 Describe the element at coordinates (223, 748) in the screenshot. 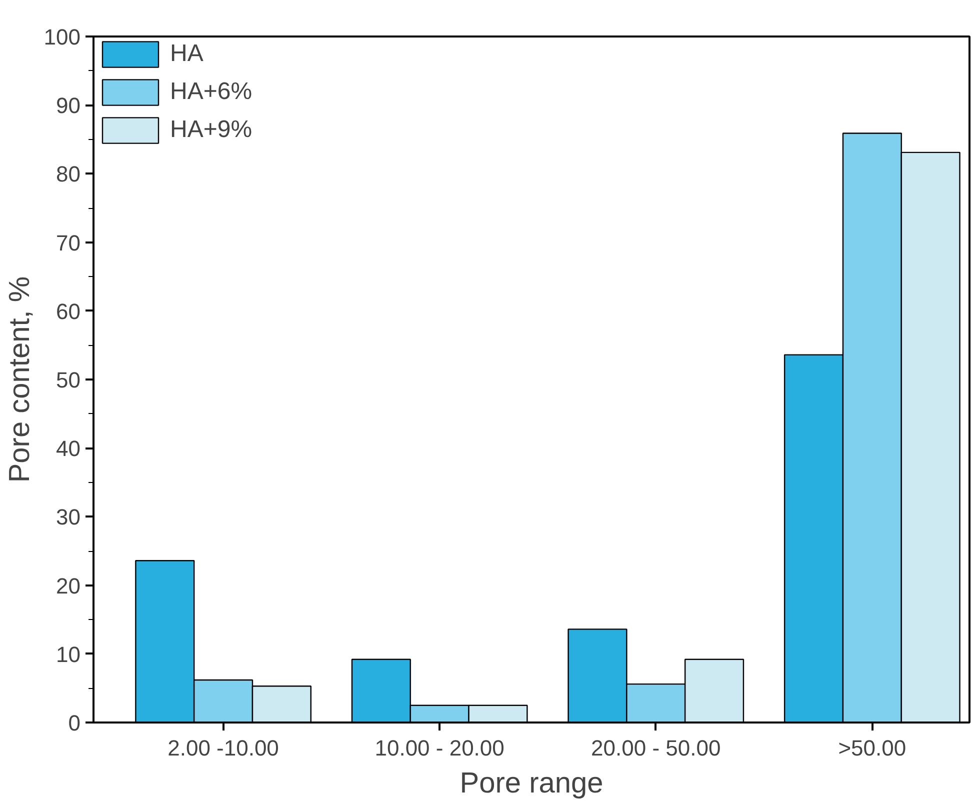

I see `x-tick-label: 2.00 -10.00` at that location.